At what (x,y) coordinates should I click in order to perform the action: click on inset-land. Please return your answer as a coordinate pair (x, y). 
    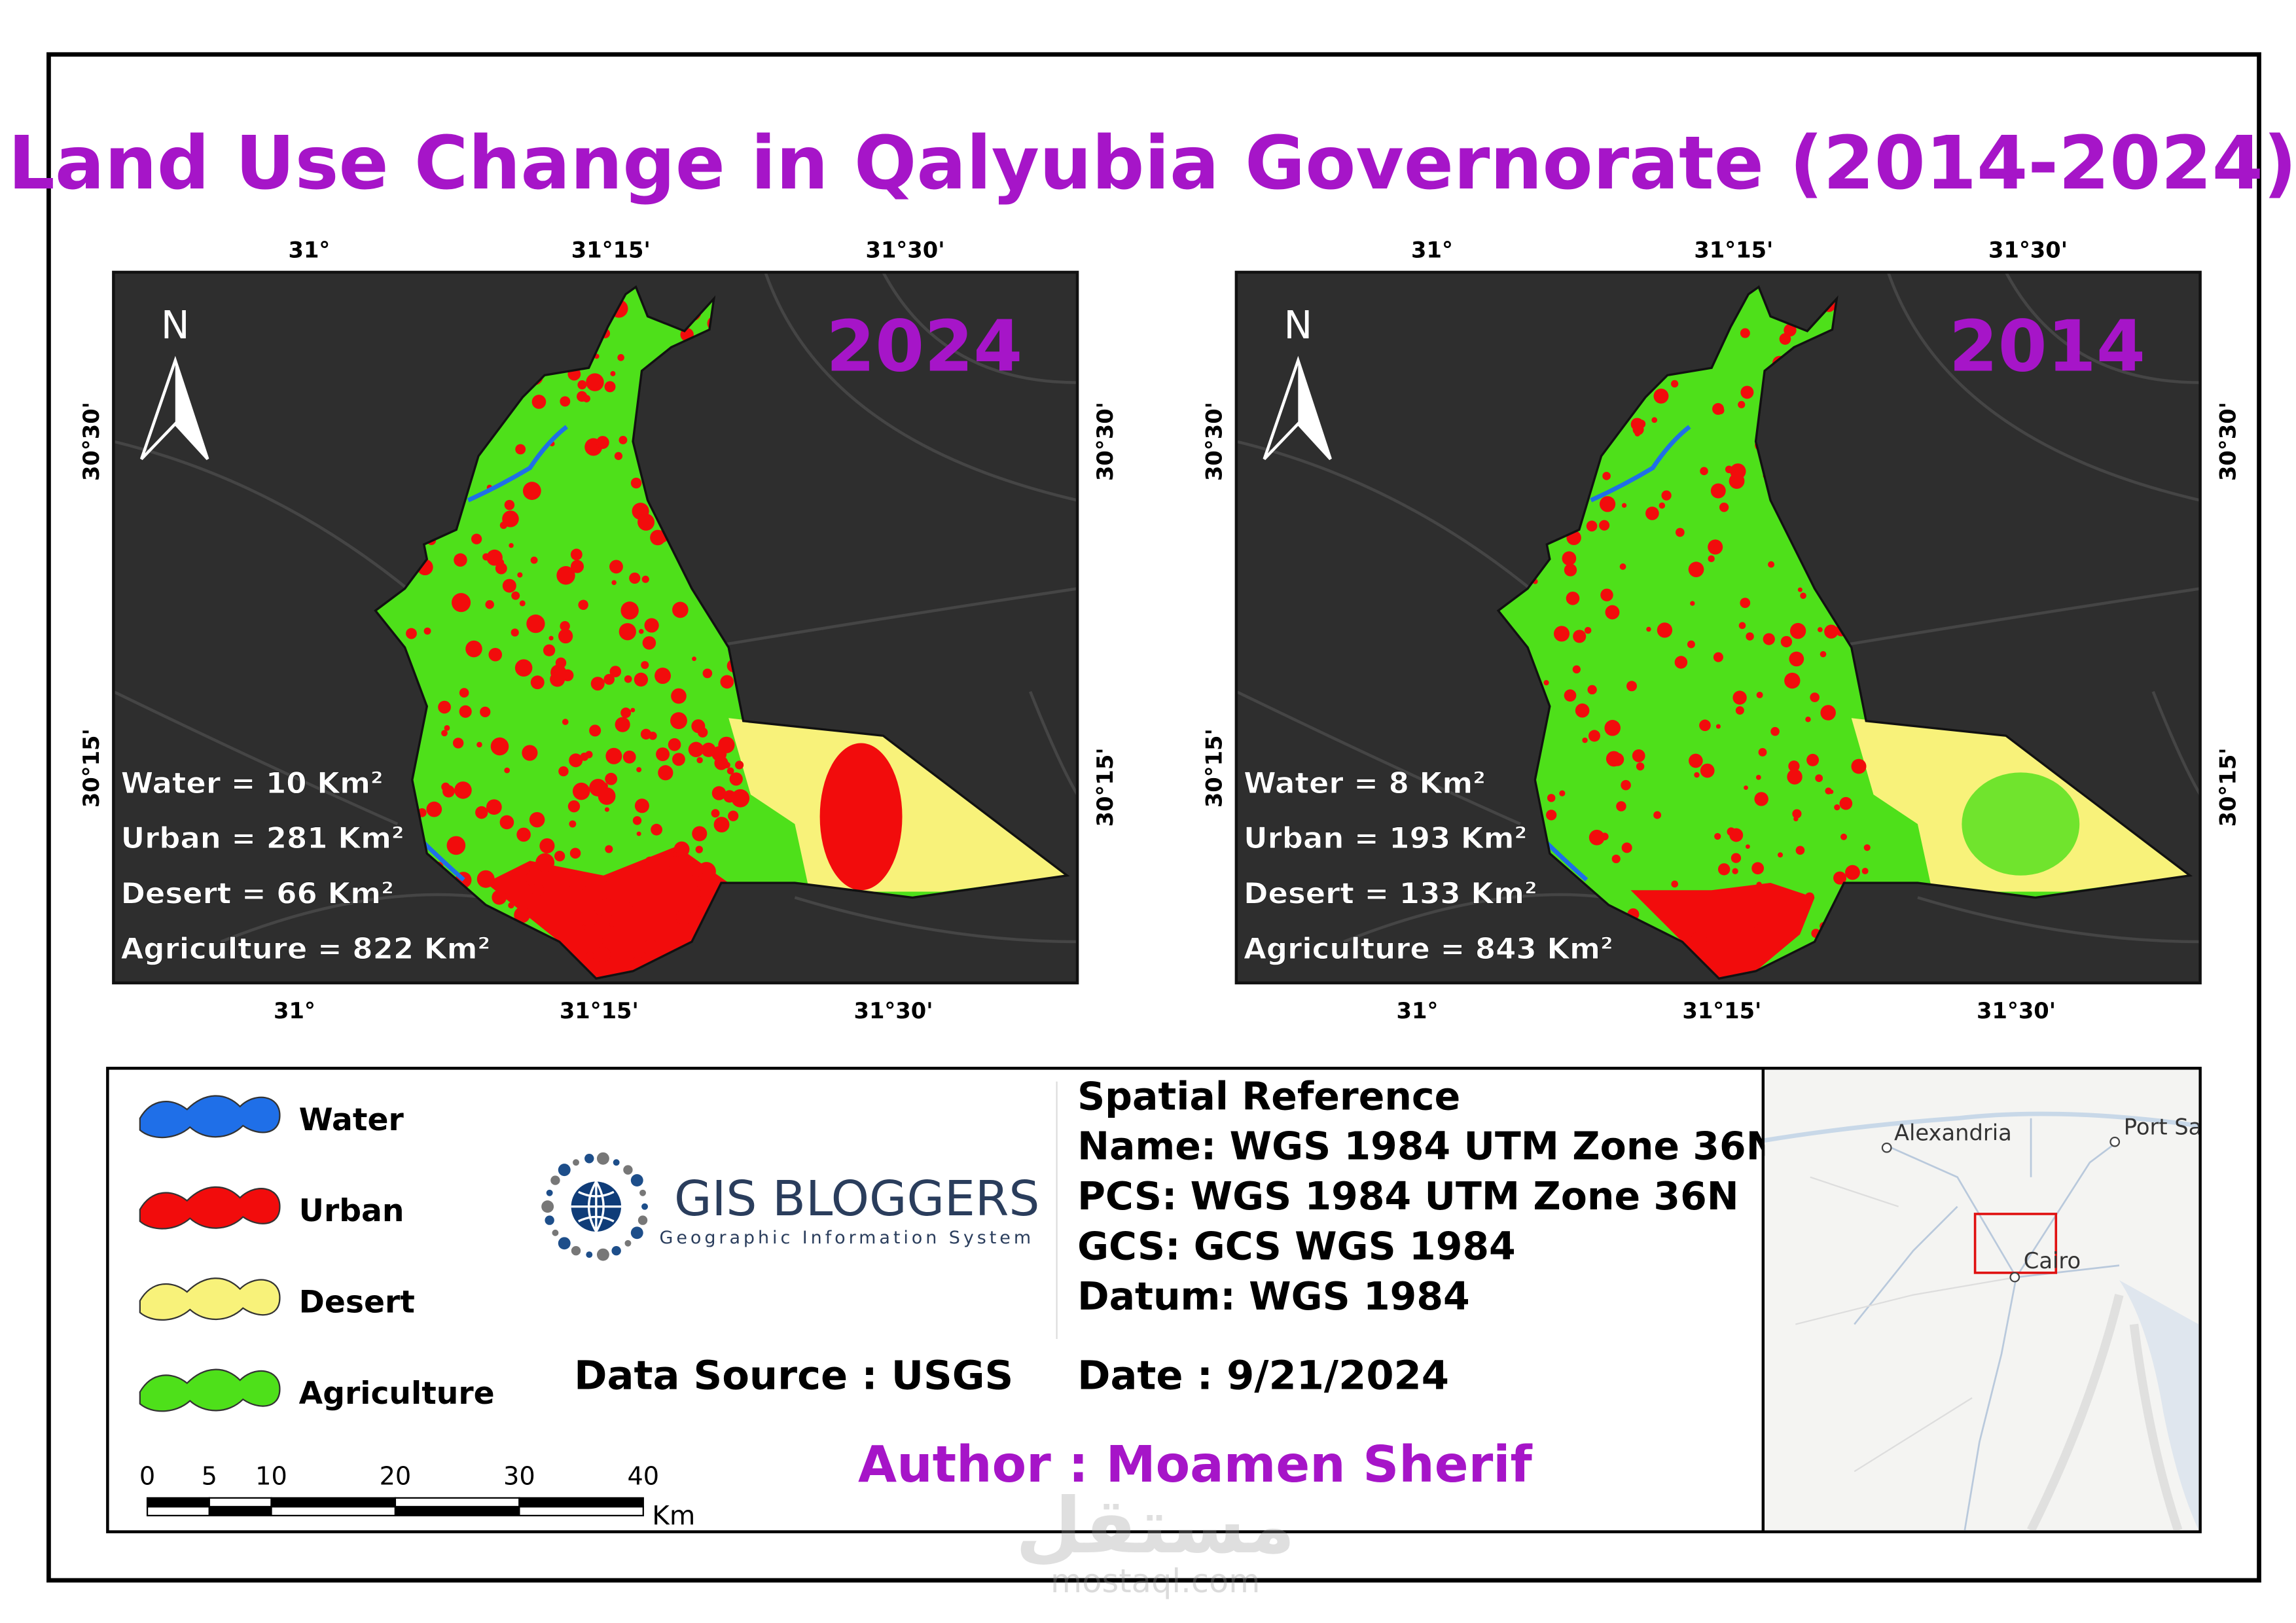
    Looking at the image, I should click on (1982, 1300).